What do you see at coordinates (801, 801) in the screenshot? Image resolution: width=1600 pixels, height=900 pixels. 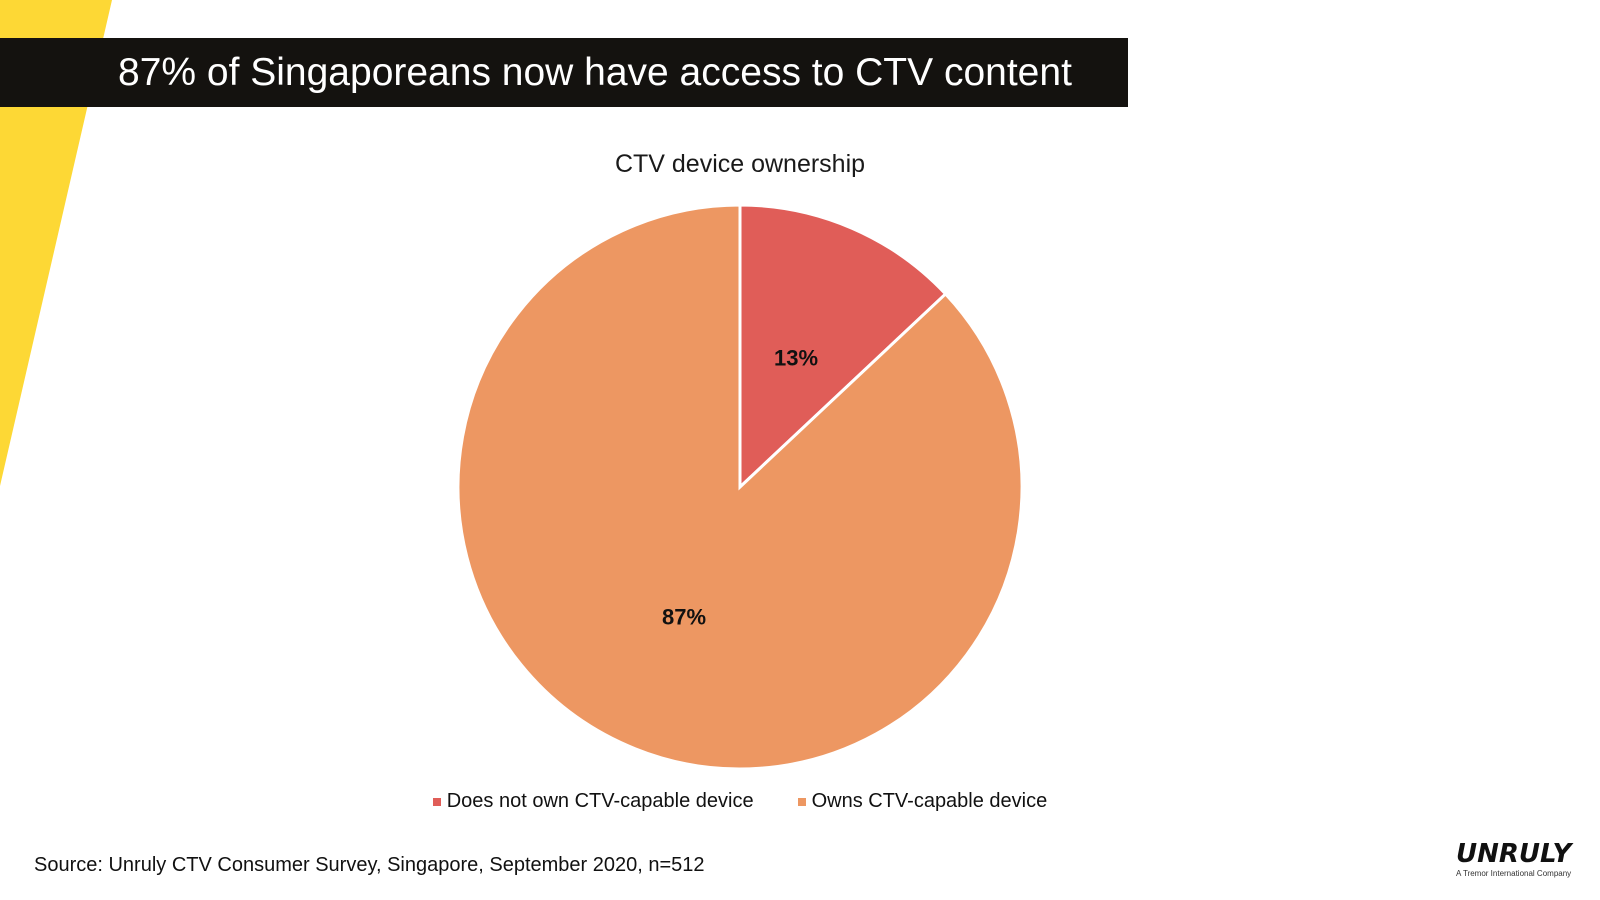 I see `legend-swatch-owns` at bounding box center [801, 801].